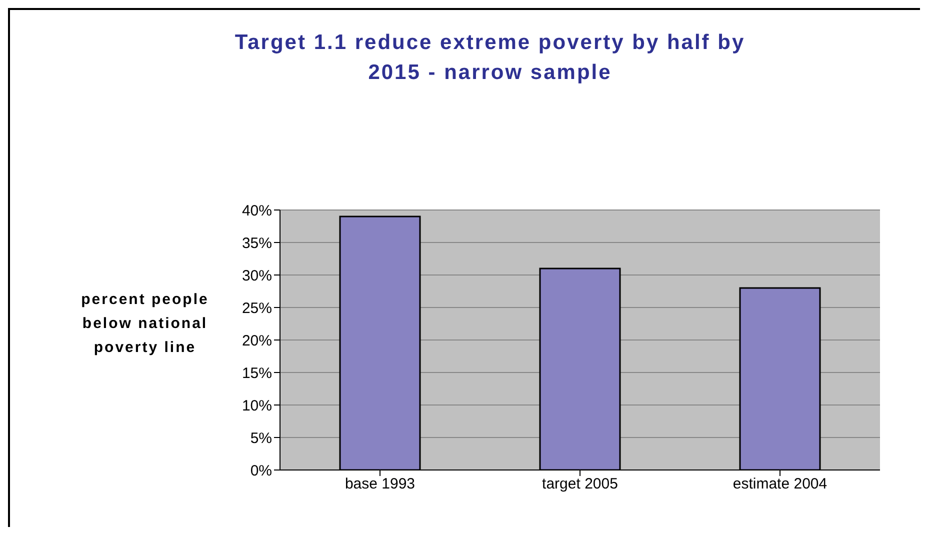 The image size is (928, 535). What do you see at coordinates (261, 438) in the screenshot?
I see `y-tick-label: 5%` at bounding box center [261, 438].